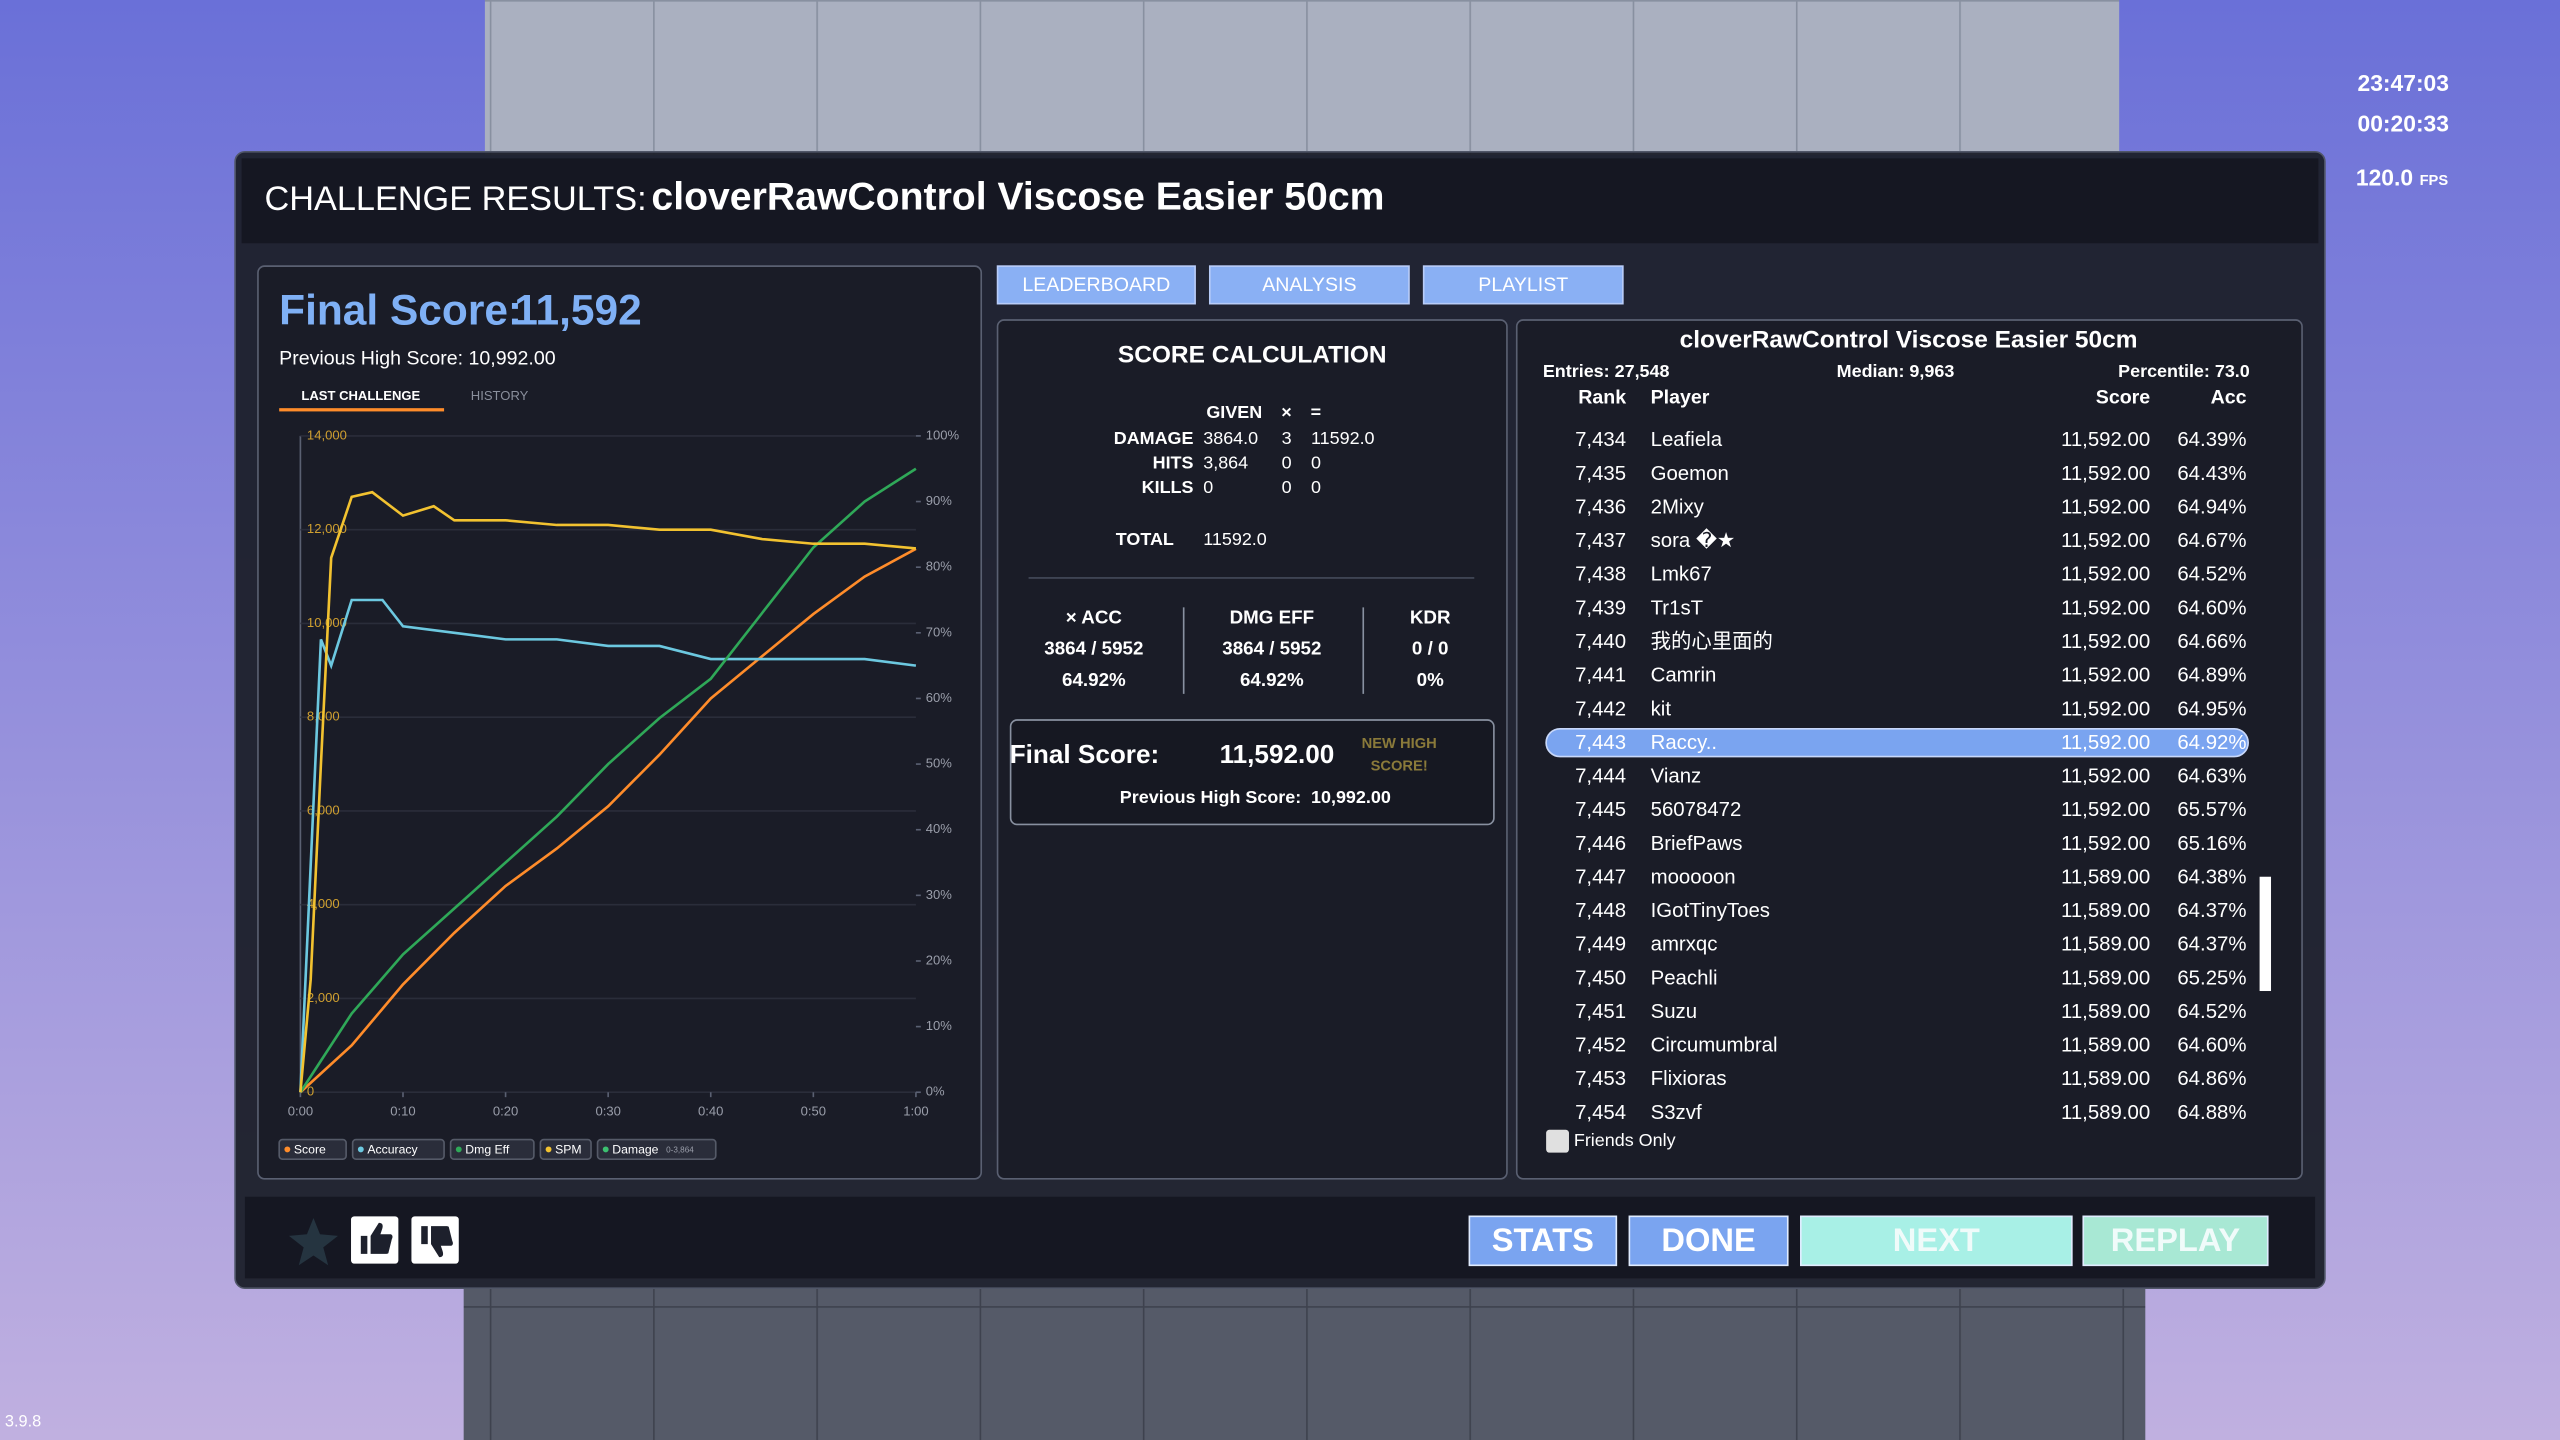 This screenshot has width=2560, height=1440. What do you see at coordinates (2265, 934) in the screenshot?
I see `scrollbar` at bounding box center [2265, 934].